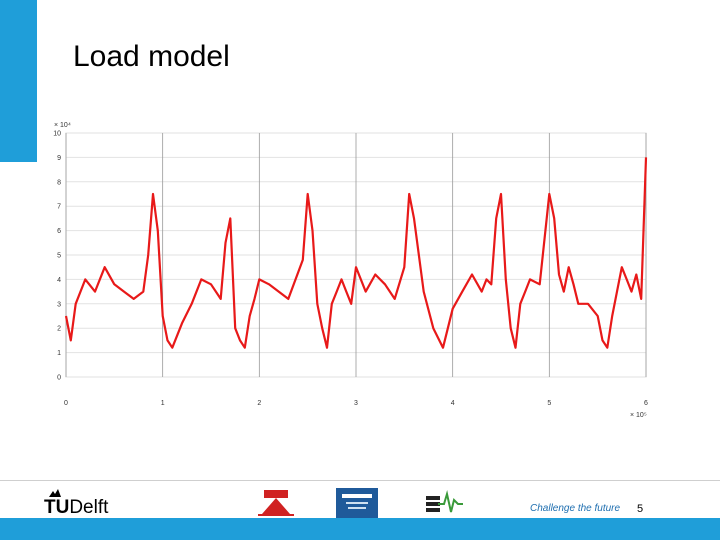 The height and width of the screenshot is (540, 720). I want to click on footer-divider, so click(360, 480).